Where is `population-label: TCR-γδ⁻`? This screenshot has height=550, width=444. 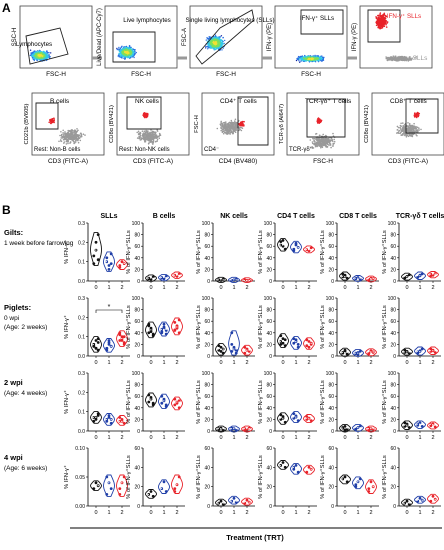 population-label: TCR-γδ⁻ is located at coordinates (301, 150).